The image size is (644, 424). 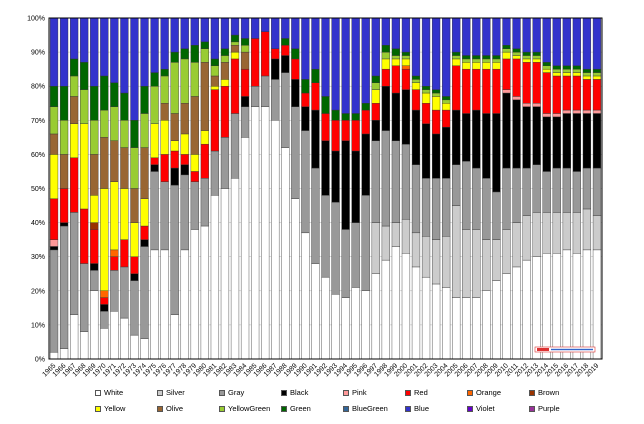 What do you see at coordinates (312, 392) in the screenshot?
I see `legend-item-black: Black` at bounding box center [312, 392].